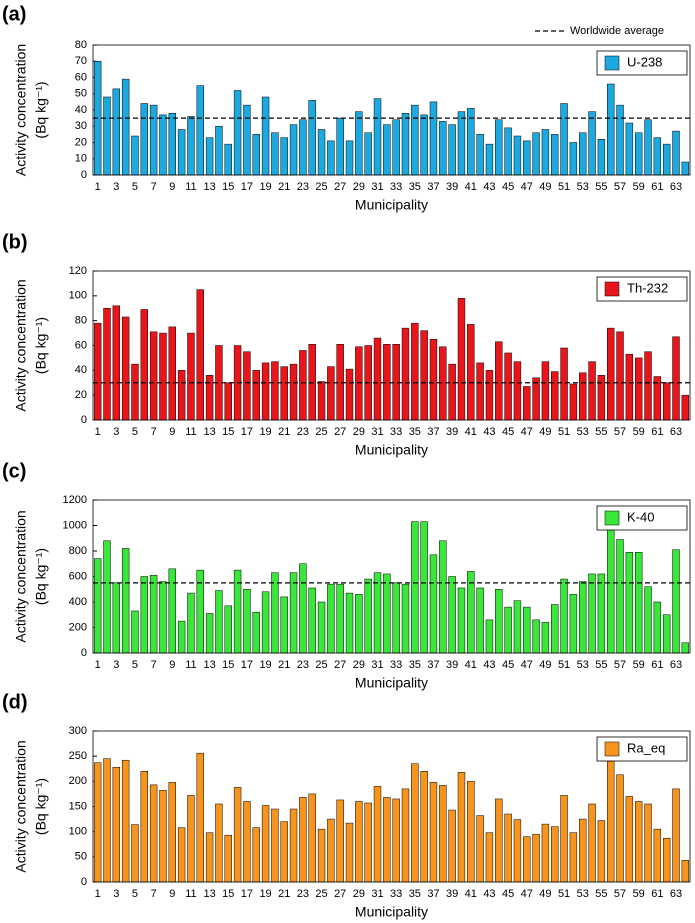  I want to click on x-tick-label: 23, so click(303, 432).